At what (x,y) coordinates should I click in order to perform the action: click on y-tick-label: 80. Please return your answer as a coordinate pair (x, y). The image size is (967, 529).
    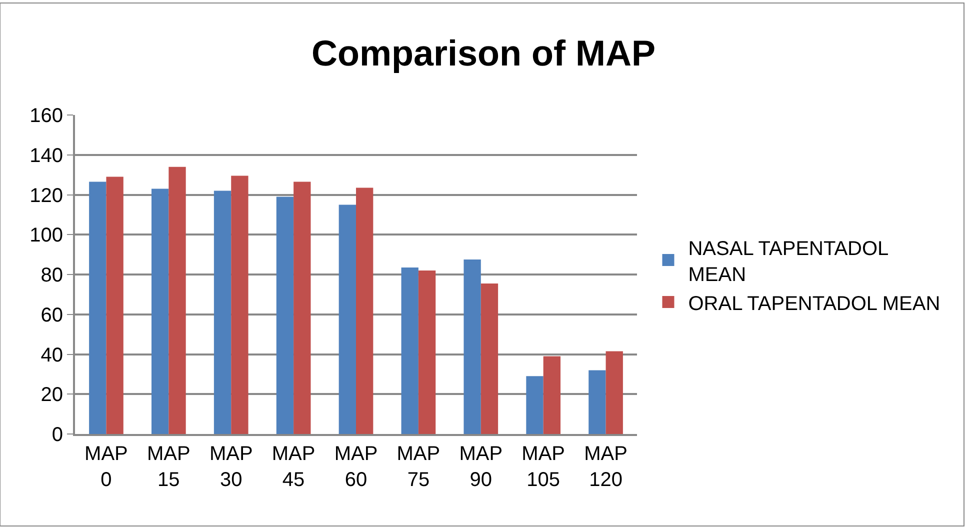
    Looking at the image, I should click on (51, 275).